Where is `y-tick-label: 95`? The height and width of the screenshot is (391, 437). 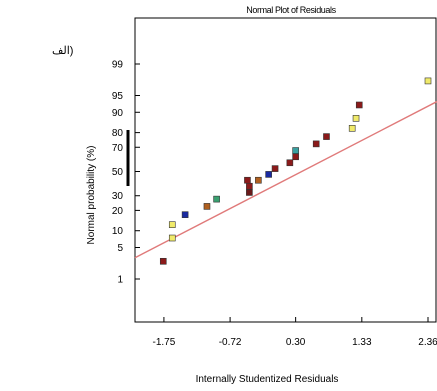
y-tick-label: 95 is located at coordinates (118, 96).